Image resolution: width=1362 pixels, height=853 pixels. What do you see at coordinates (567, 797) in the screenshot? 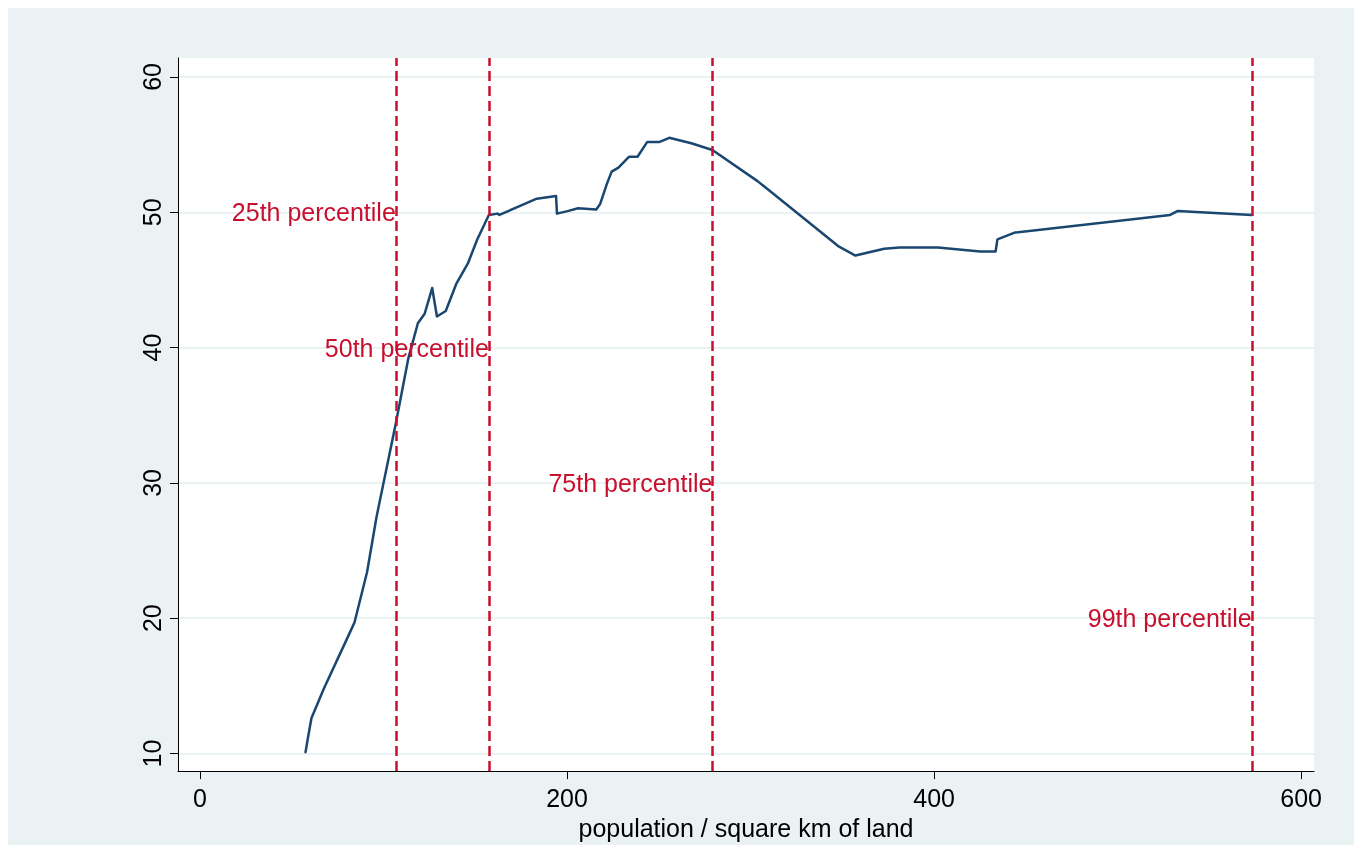
I see `x-tick-label: 200` at bounding box center [567, 797].